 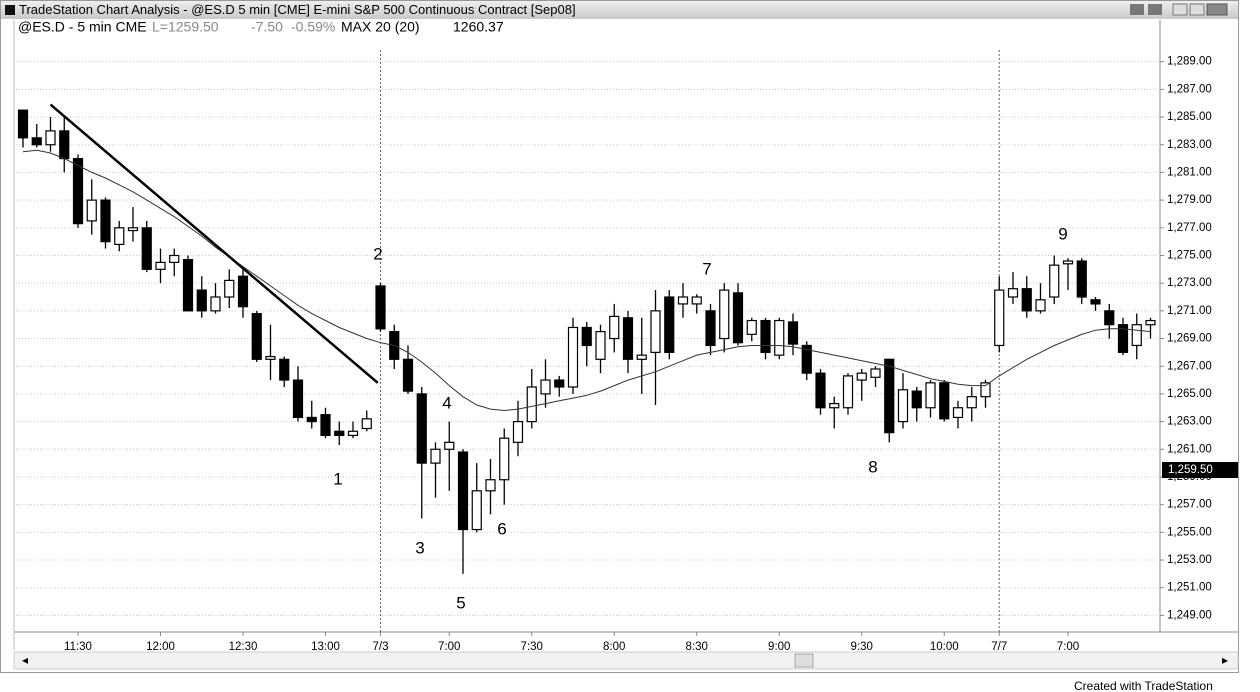 I want to click on y-tick-label: 1,257.00, so click(x=1189, y=505).